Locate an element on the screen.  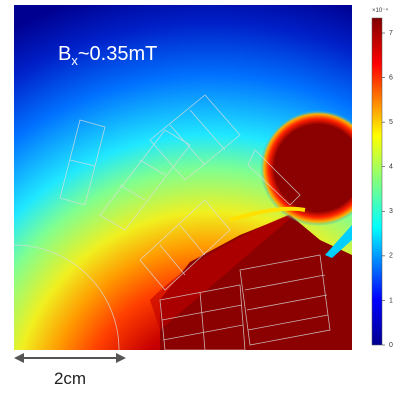
scale-label: 2cm is located at coordinates (70, 378).